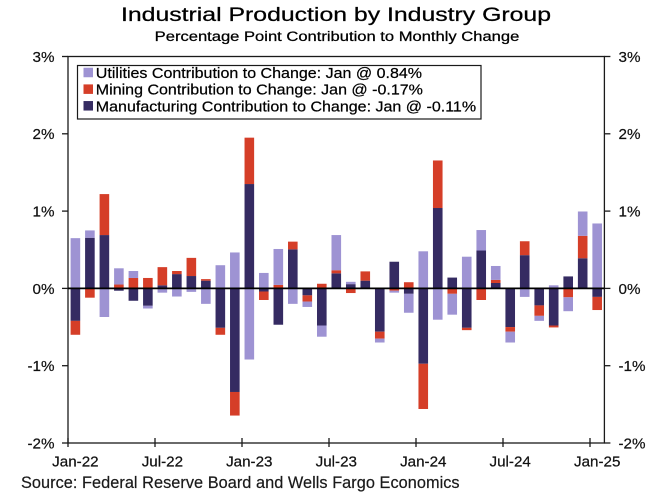  I want to click on svg-text: Jul-23, so click(336, 462).